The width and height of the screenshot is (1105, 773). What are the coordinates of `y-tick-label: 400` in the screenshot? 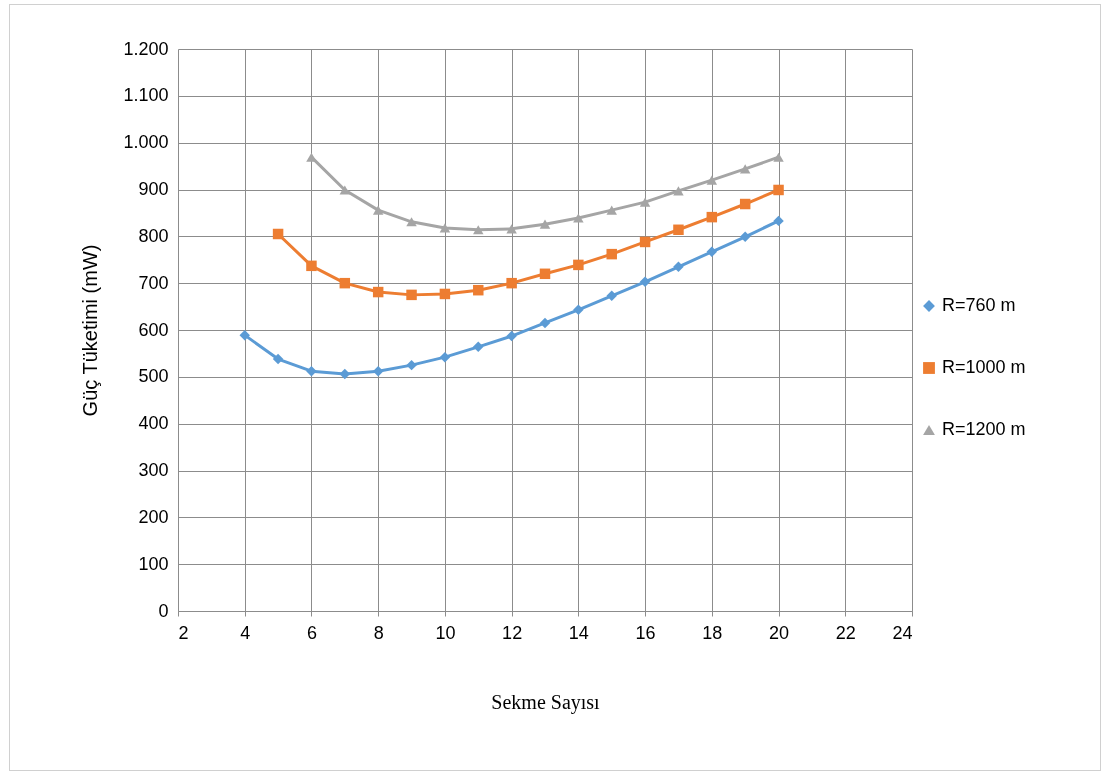 It's located at (153, 423).